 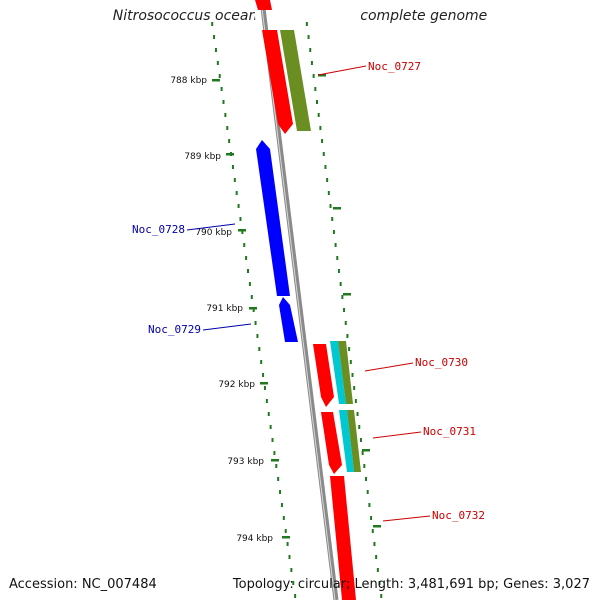 What do you see at coordinates (458, 515) in the screenshot?
I see `gene-label: Noc_0732` at bounding box center [458, 515].